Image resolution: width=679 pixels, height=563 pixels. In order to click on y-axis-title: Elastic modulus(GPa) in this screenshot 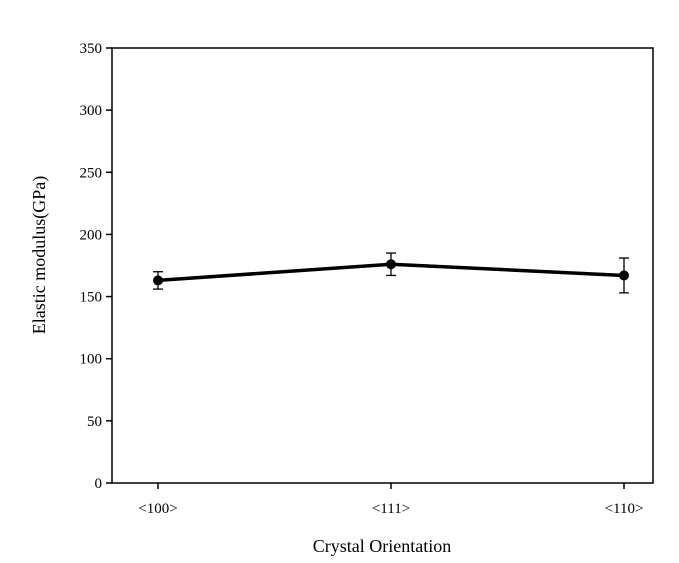, I will do `click(39, 255)`.